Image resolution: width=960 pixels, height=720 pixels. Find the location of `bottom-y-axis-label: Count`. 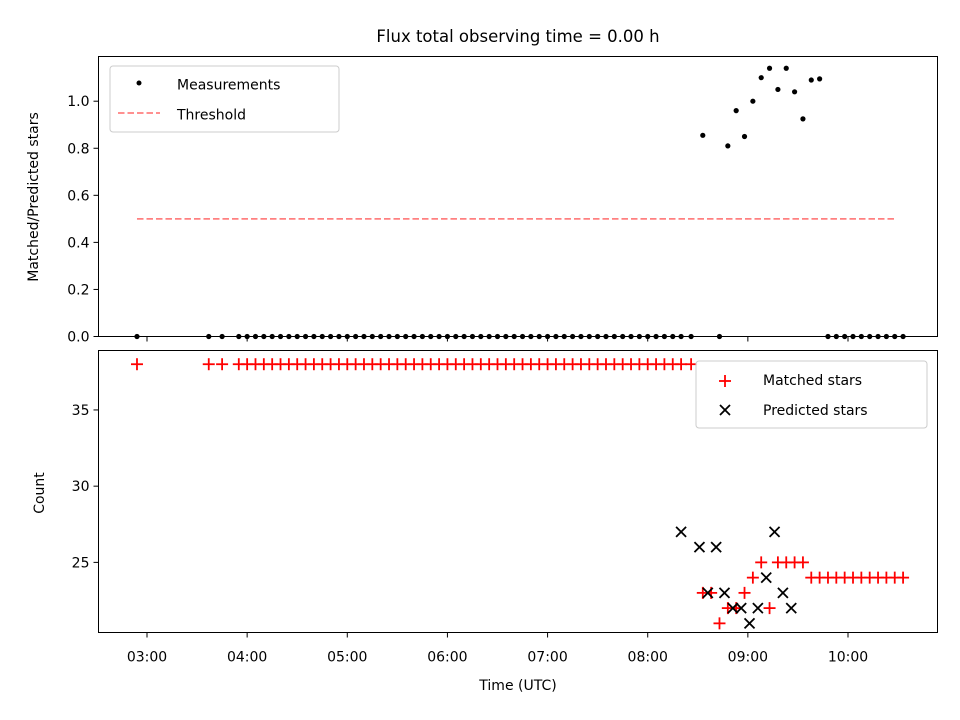

bottom-y-axis-label: Count is located at coordinates (40, 493).